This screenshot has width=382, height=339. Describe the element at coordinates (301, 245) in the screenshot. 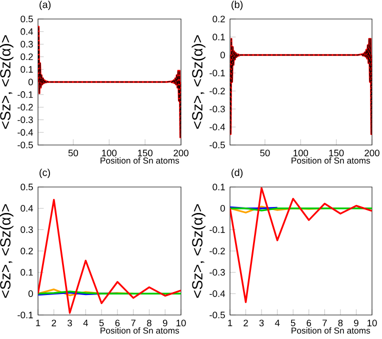

I see `line-series` at that location.